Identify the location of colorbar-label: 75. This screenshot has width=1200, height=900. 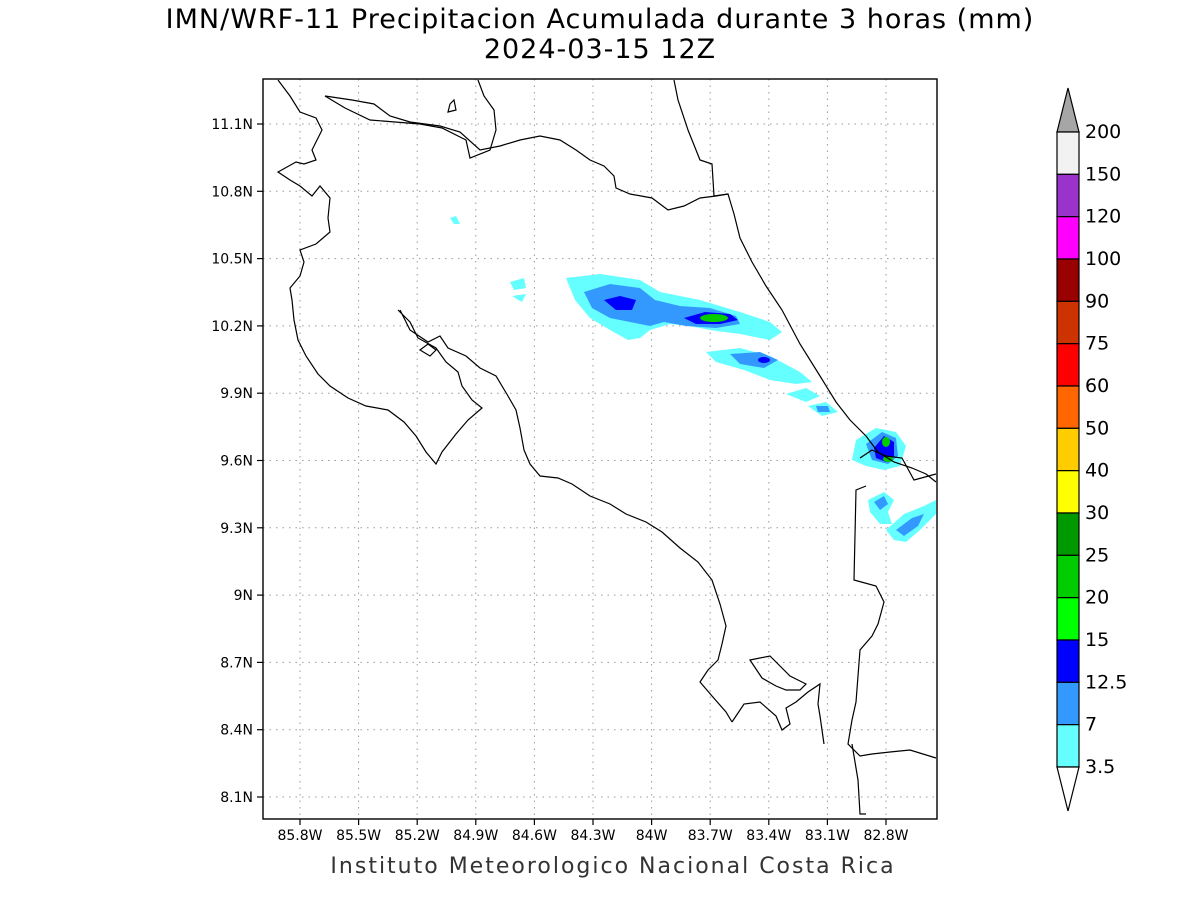
(1097, 344).